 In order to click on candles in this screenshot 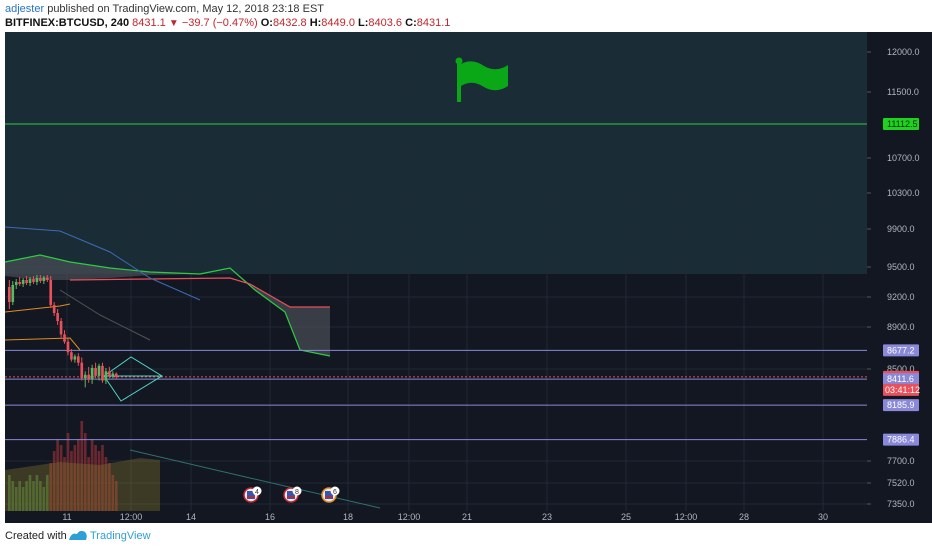, I will do `click(63, 331)`.